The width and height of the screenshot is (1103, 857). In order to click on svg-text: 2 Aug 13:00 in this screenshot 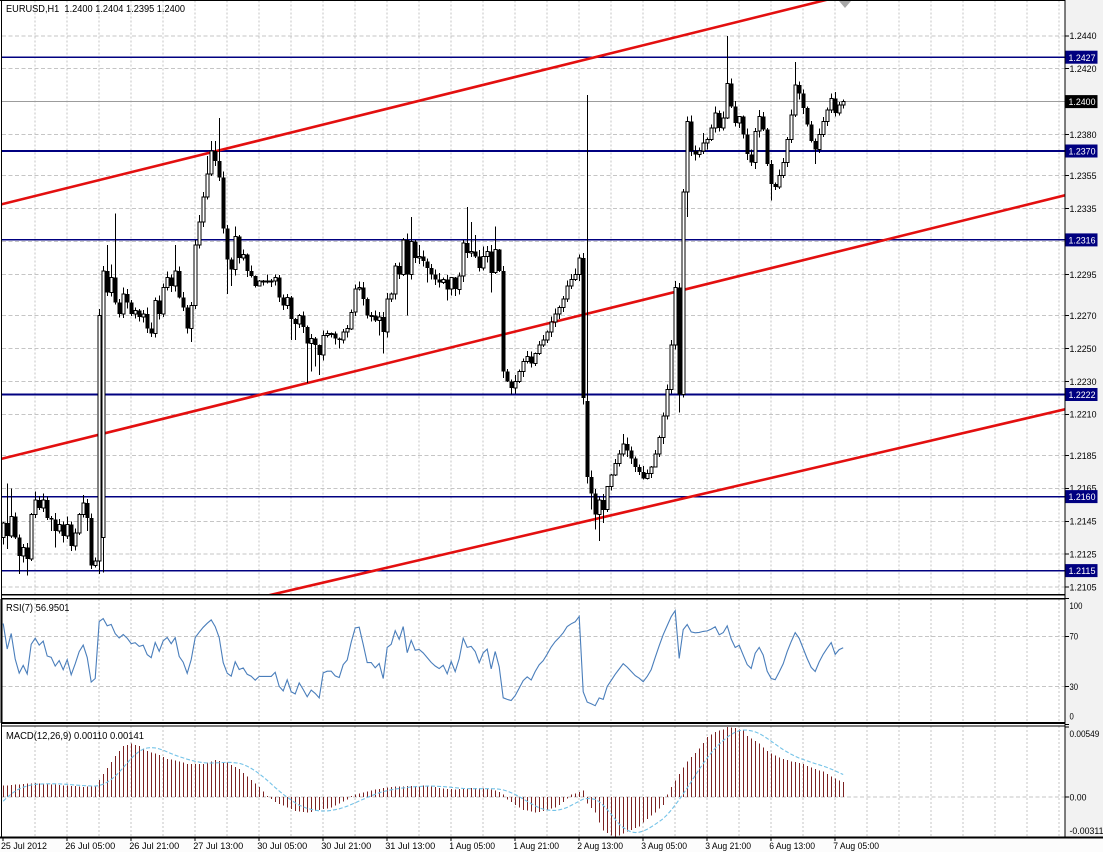, I will do `click(600, 846)`.